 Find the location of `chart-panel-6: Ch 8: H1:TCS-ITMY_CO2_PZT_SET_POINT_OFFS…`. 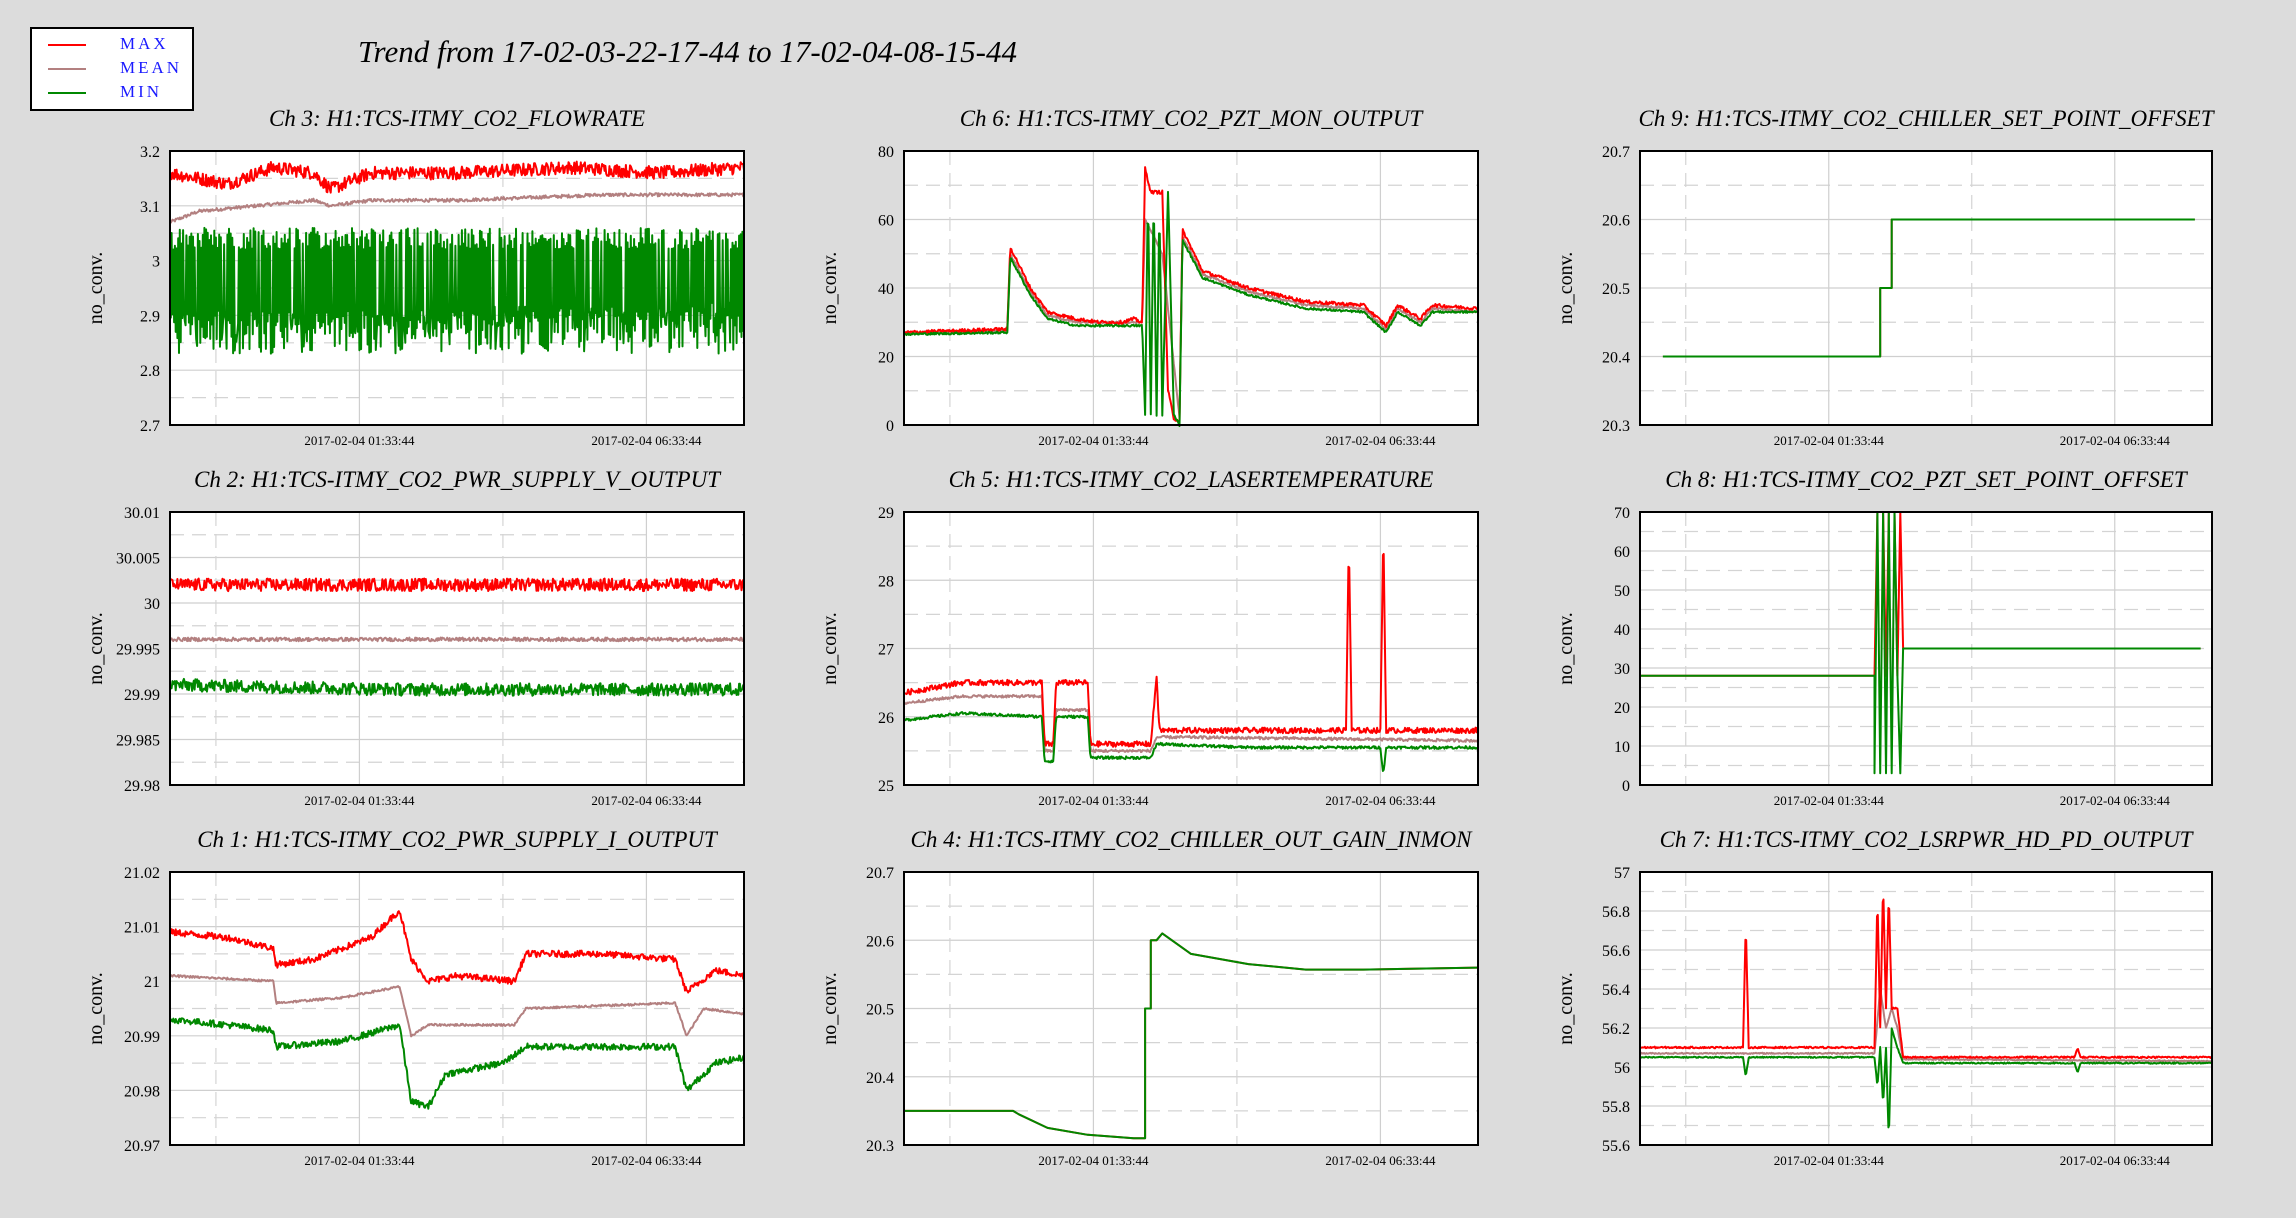

chart-panel-6: Ch 8: H1:TCS-ITMY_CO2_PZT_SET_POINT_OFFS… is located at coordinates (1884, 637).